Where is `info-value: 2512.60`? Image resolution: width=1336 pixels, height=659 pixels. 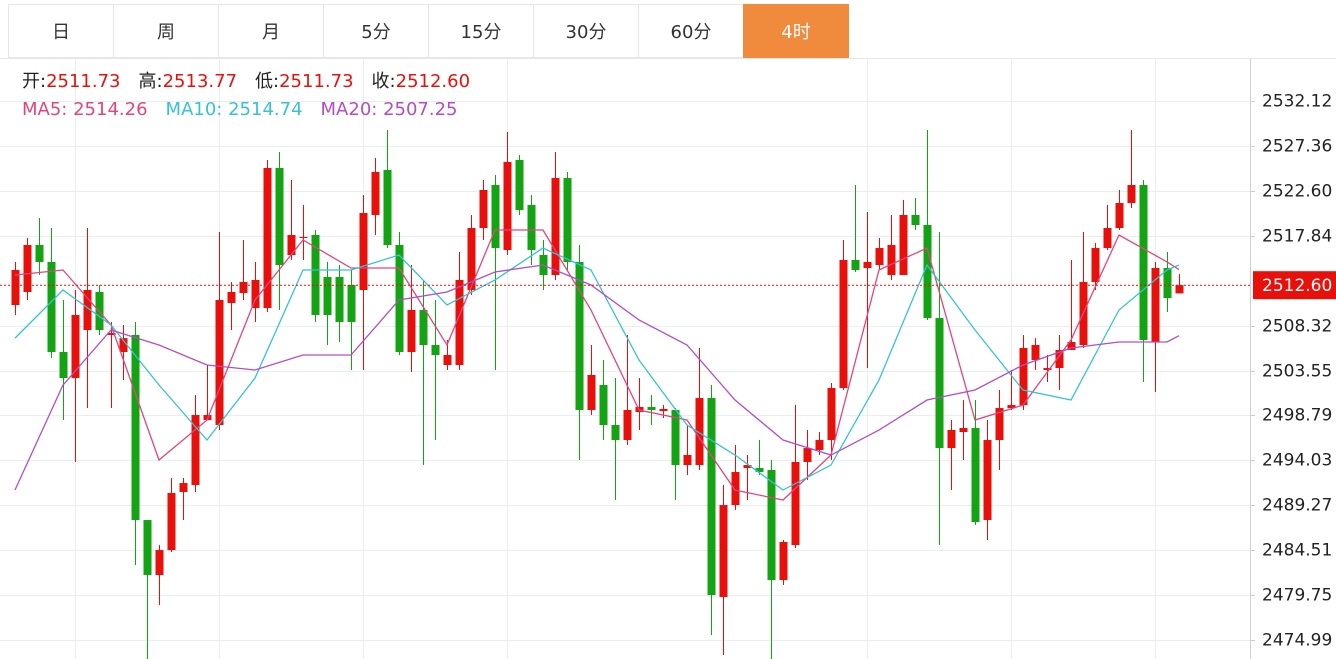 info-value: 2512.60 is located at coordinates (433, 81).